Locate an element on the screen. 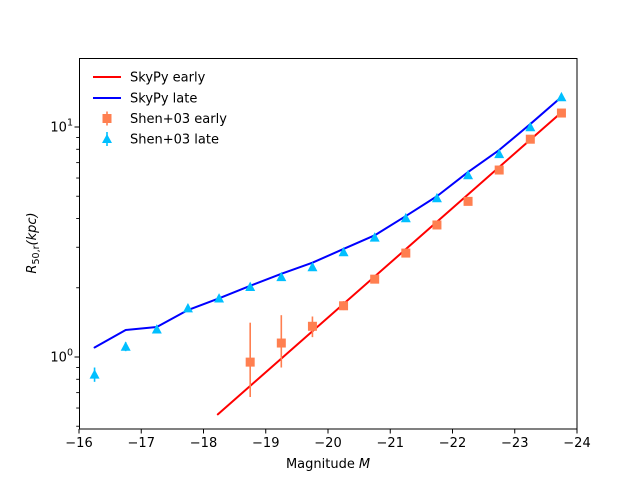 This screenshot has height=480, width=640. legend-triangle-marker is located at coordinates (107, 138).